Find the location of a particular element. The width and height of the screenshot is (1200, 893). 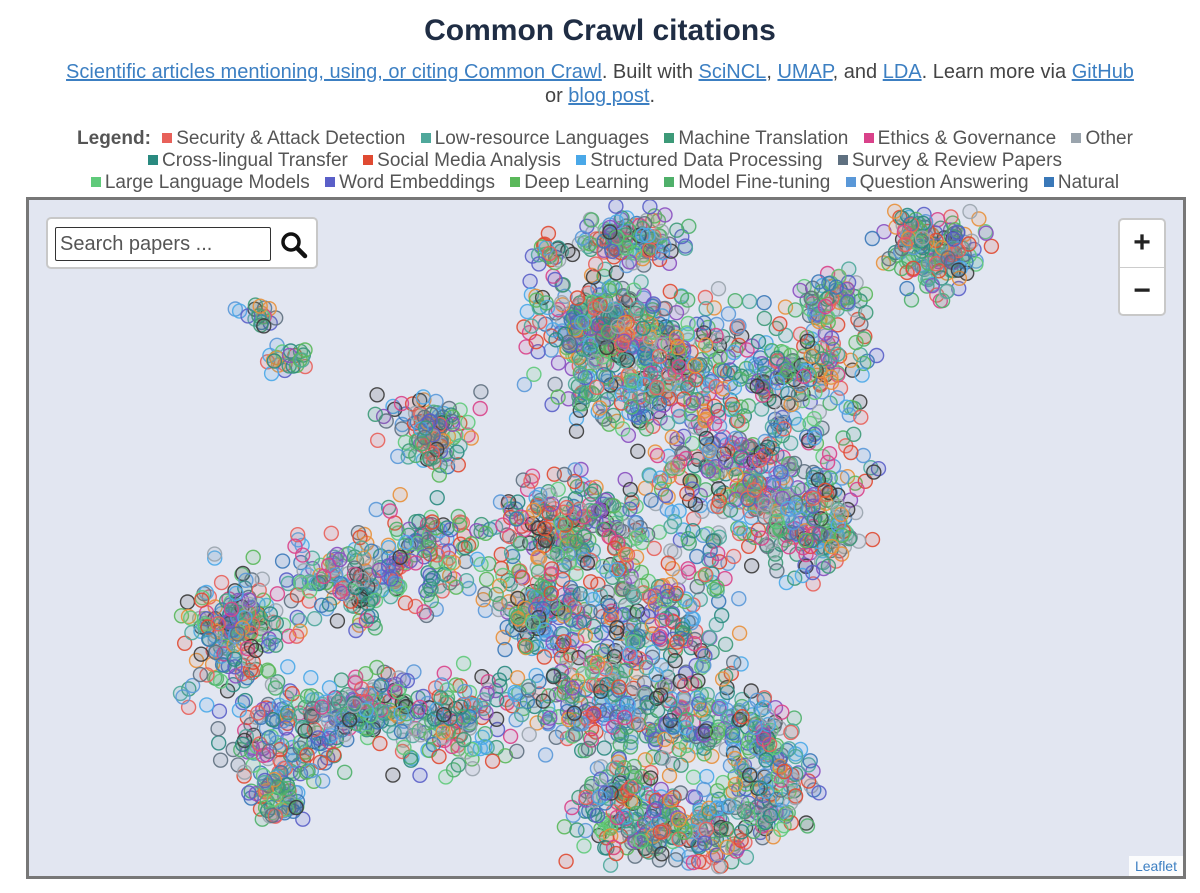

blog-post-link: blog post is located at coordinates (609, 96).